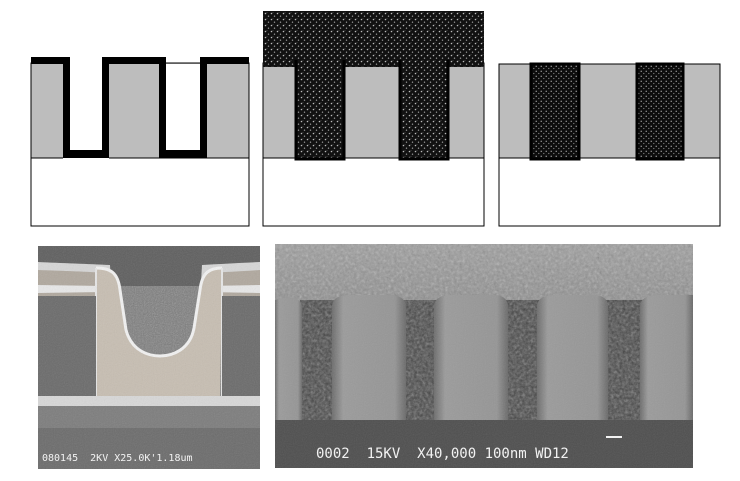  What do you see at coordinates (442, 454) in the screenshot?
I see `sem-right-caption: 0002 15KV X40,000 100nm WD12` at bounding box center [442, 454].